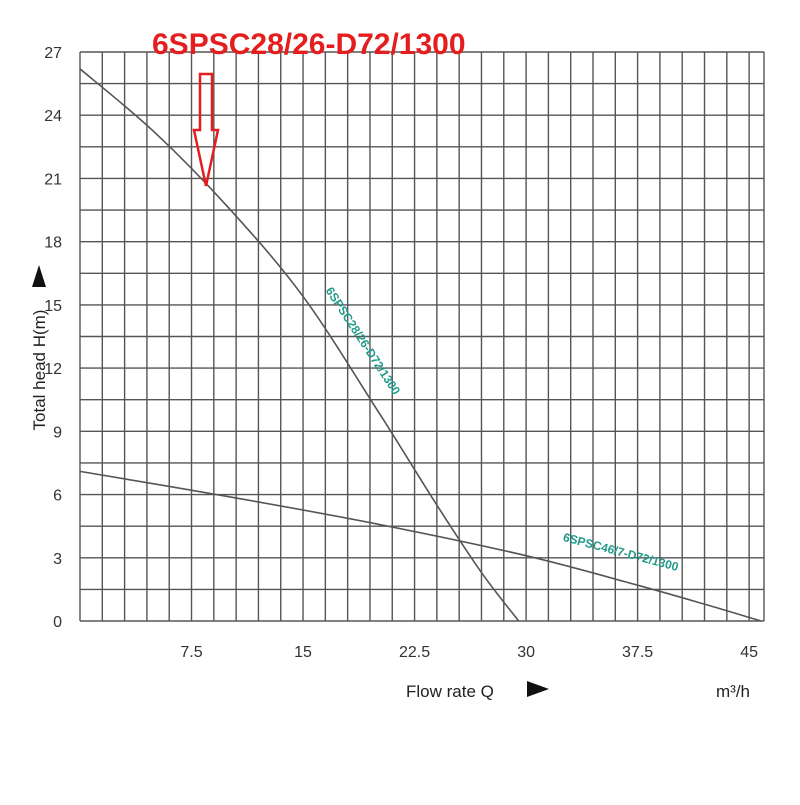  What do you see at coordinates (303, 652) in the screenshot?
I see `x-tick-label: 15` at bounding box center [303, 652].